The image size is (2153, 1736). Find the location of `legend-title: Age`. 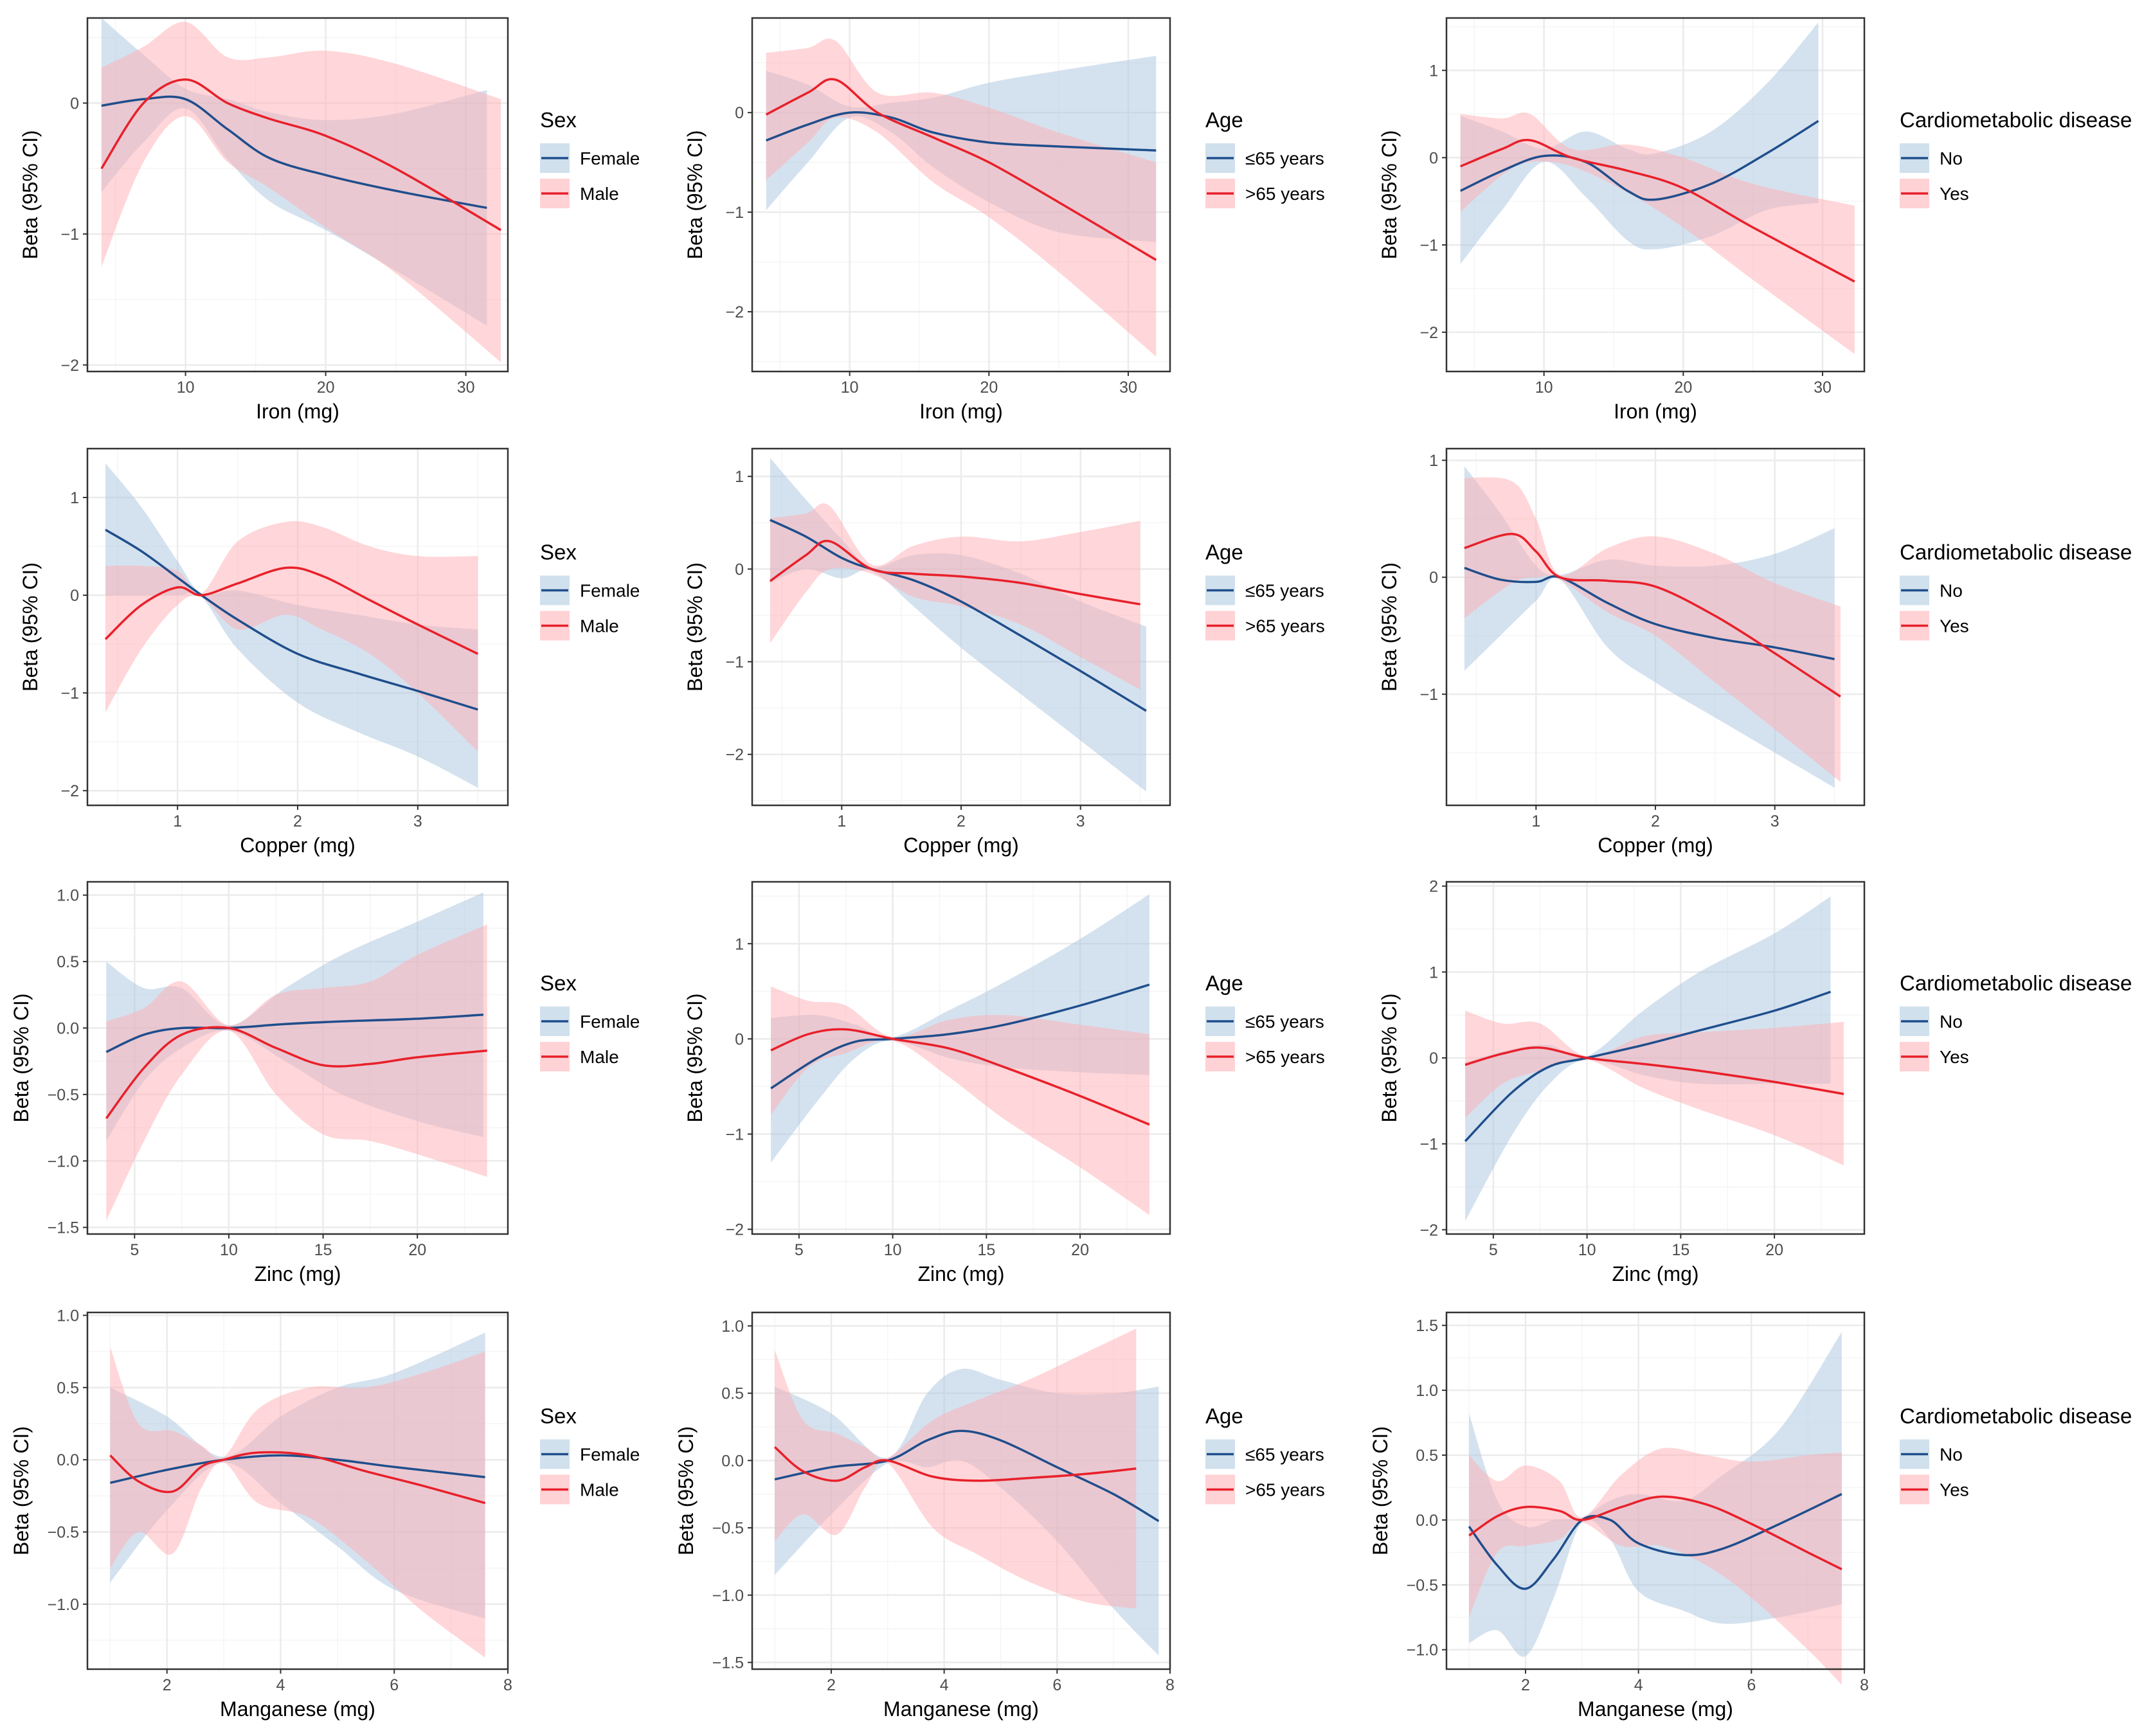

legend-title: Age is located at coordinates (1224, 552).